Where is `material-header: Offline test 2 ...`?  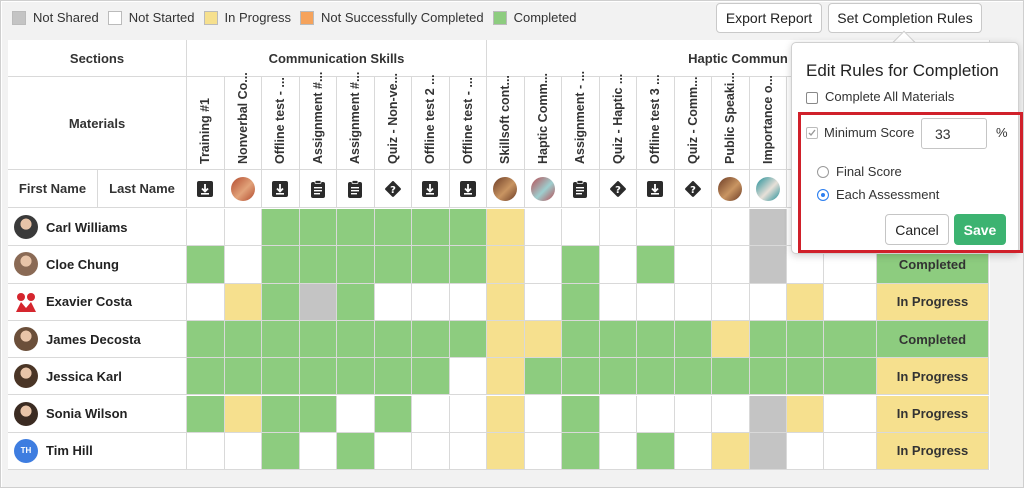 material-header: Offline test 2 ... is located at coordinates (431, 122).